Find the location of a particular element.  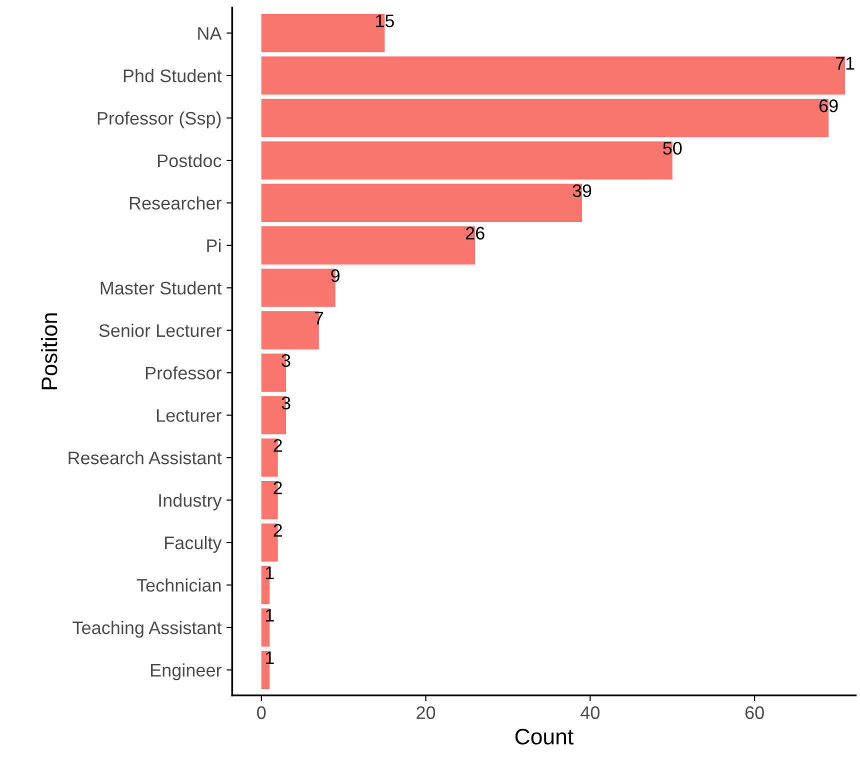

data-label: 50 is located at coordinates (672, 148).